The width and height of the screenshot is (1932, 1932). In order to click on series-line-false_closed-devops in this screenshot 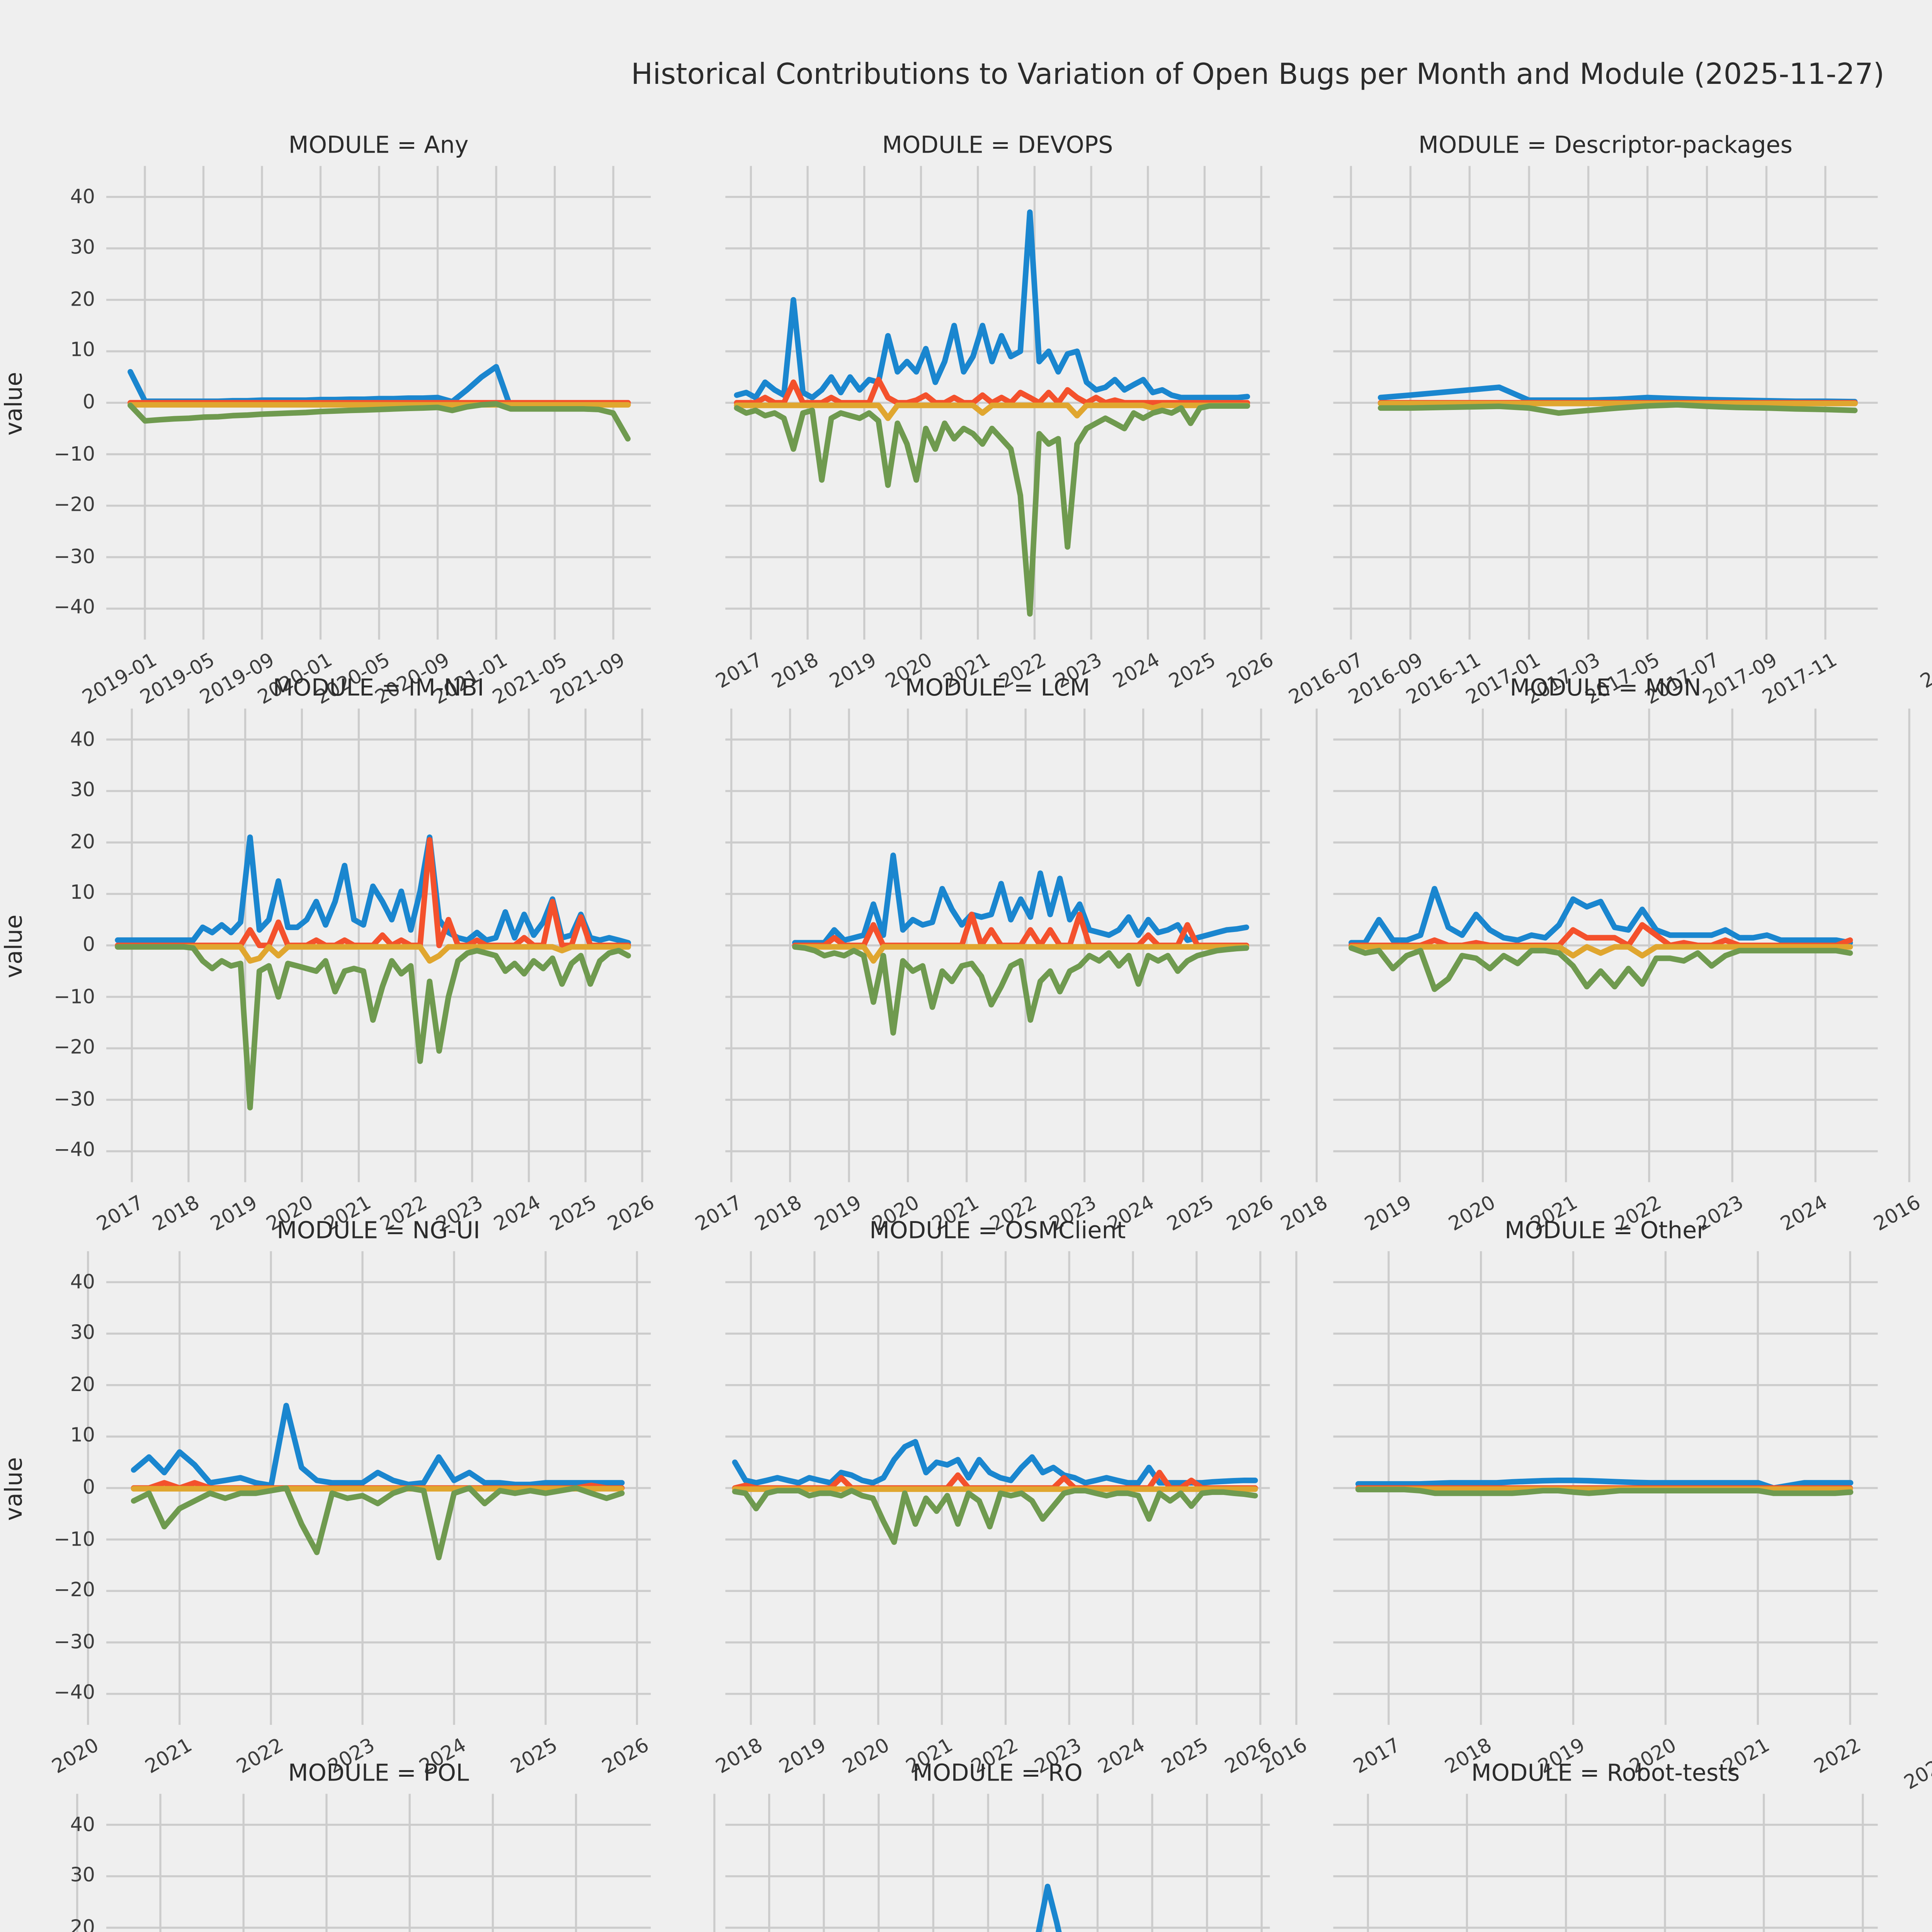, I will do `click(992, 411)`.